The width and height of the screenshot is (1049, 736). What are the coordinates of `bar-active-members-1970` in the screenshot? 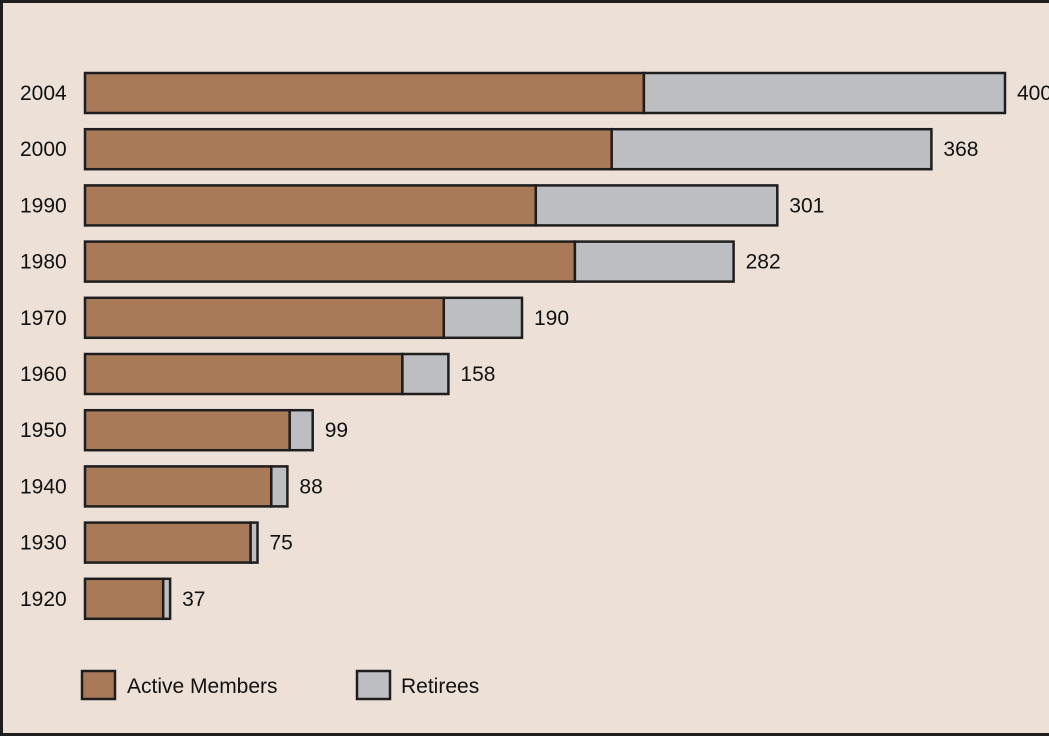 It's located at (264, 318).